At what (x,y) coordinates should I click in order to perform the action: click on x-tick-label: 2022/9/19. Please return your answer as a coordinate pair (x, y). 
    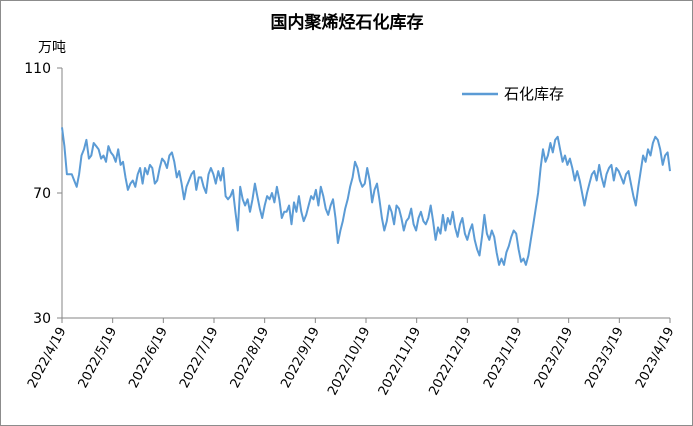
    Looking at the image, I should click on (300, 358).